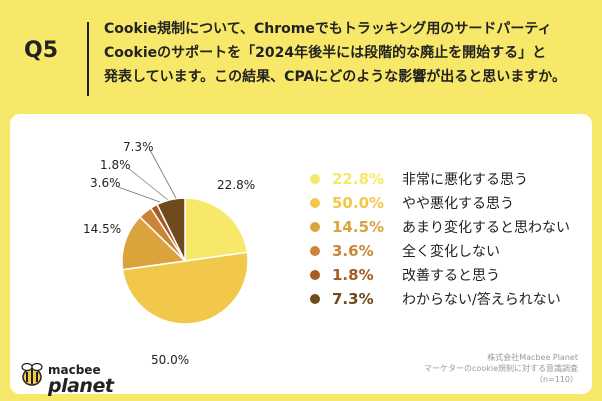 The height and width of the screenshot is (401, 602). What do you see at coordinates (451, 276) in the screenshot?
I see `legend-label: 改善すると思う` at bounding box center [451, 276].